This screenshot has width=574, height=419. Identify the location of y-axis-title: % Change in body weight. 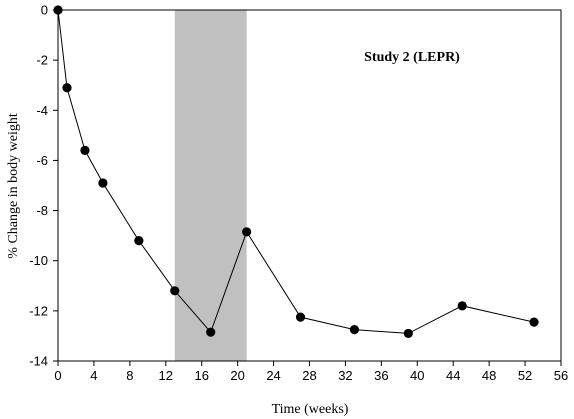
(13, 186).